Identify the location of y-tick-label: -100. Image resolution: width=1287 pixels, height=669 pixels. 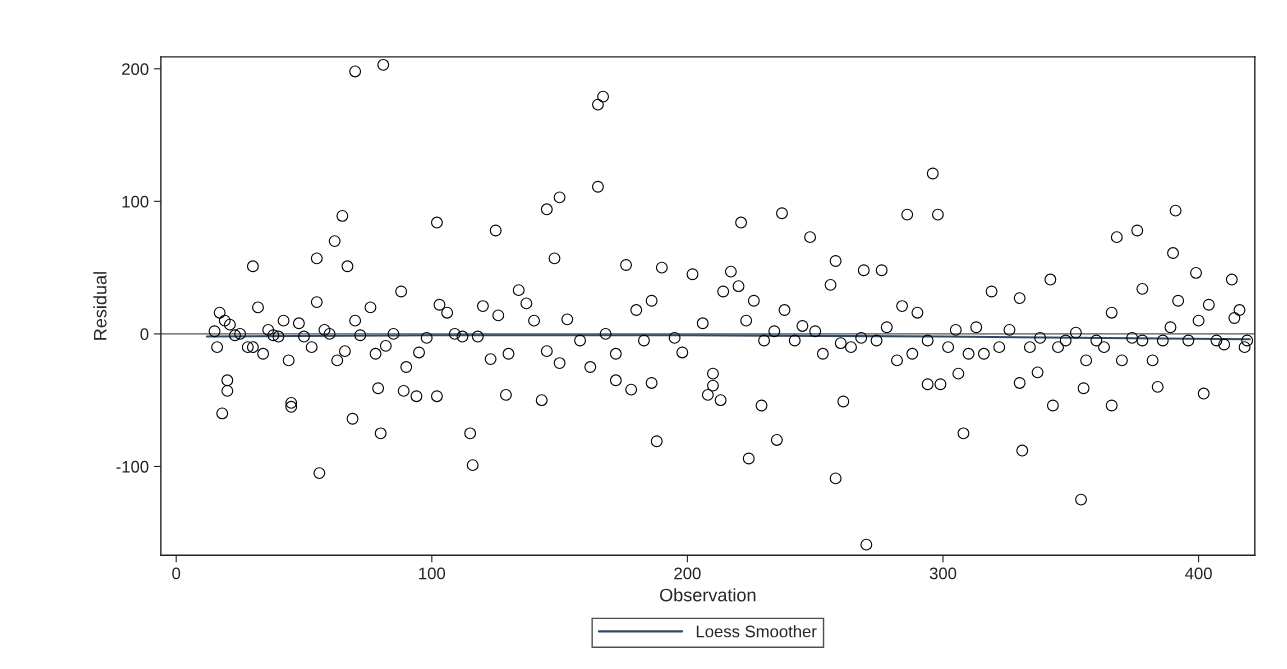
(132, 466).